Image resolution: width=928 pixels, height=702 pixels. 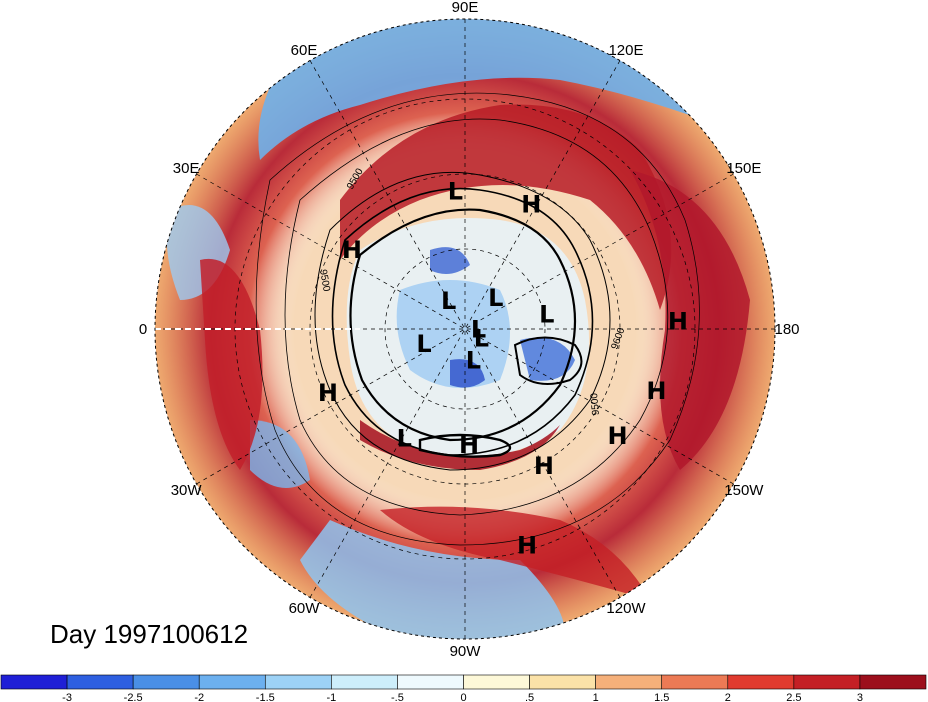 What do you see at coordinates (661, 697) in the screenshot?
I see `colorbar-tick-label: 1.5` at bounding box center [661, 697].